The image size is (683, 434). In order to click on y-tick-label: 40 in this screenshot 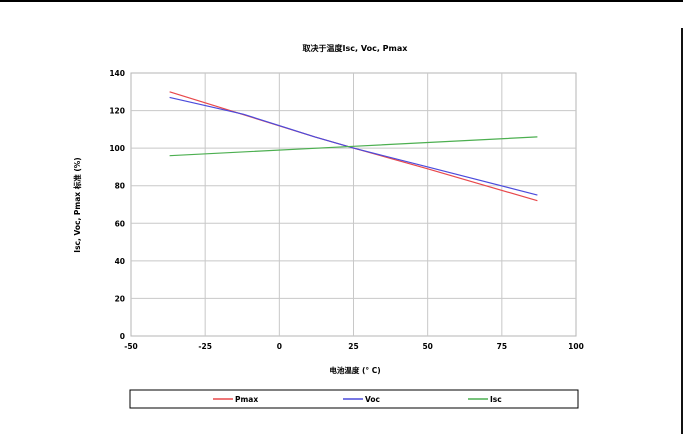, I will do `click(120, 261)`.